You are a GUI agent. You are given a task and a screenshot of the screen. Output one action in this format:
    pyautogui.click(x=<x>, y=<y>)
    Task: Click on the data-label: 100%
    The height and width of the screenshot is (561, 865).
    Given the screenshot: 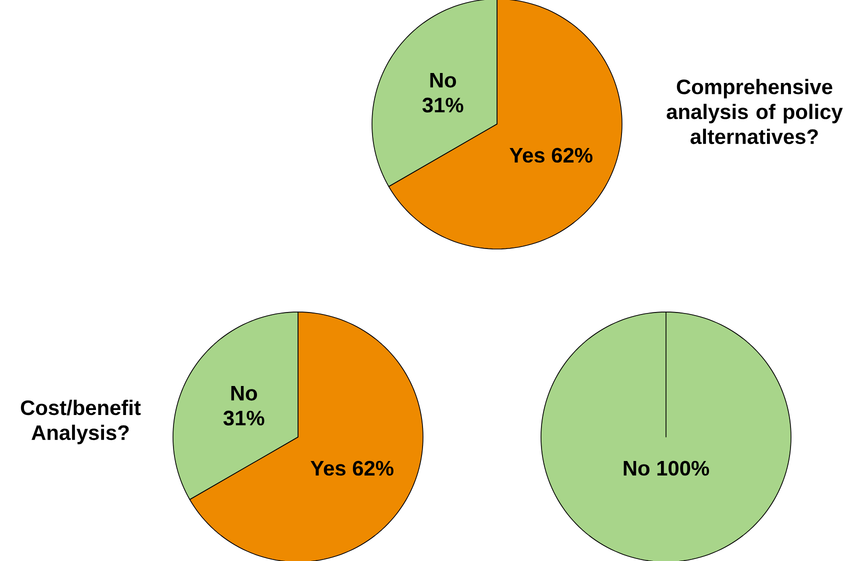 What is the action you would take?
    pyautogui.click(x=683, y=468)
    